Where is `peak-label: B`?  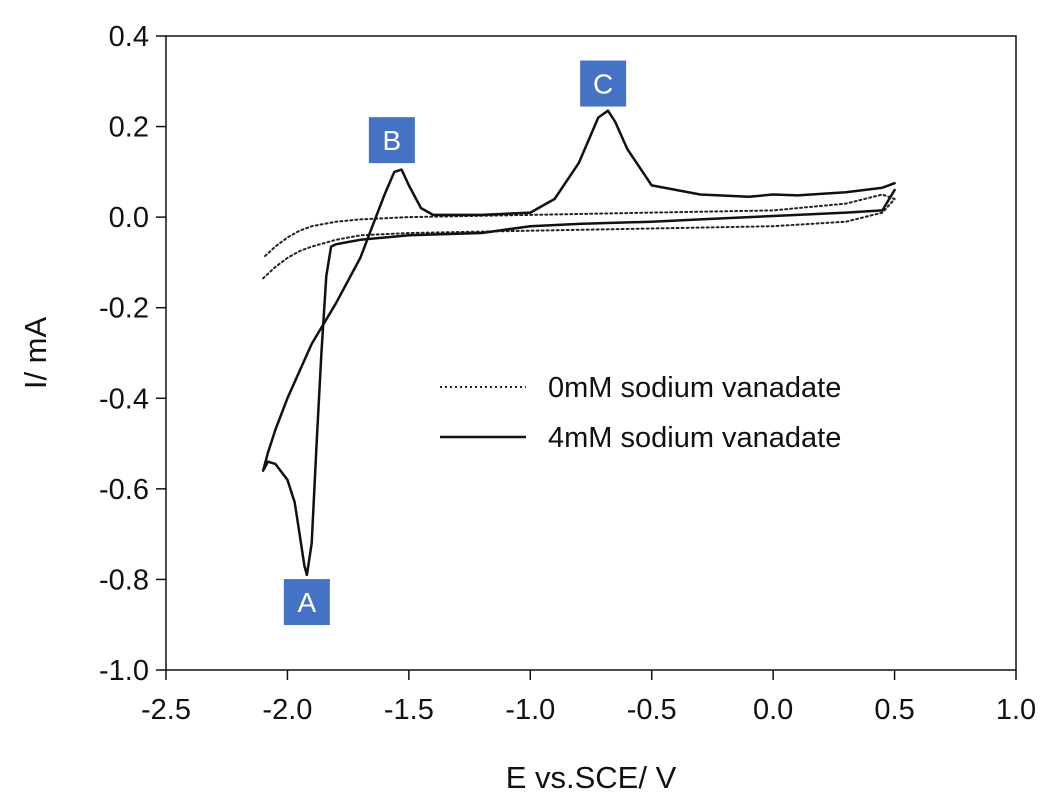 peak-label: B is located at coordinates (392, 140).